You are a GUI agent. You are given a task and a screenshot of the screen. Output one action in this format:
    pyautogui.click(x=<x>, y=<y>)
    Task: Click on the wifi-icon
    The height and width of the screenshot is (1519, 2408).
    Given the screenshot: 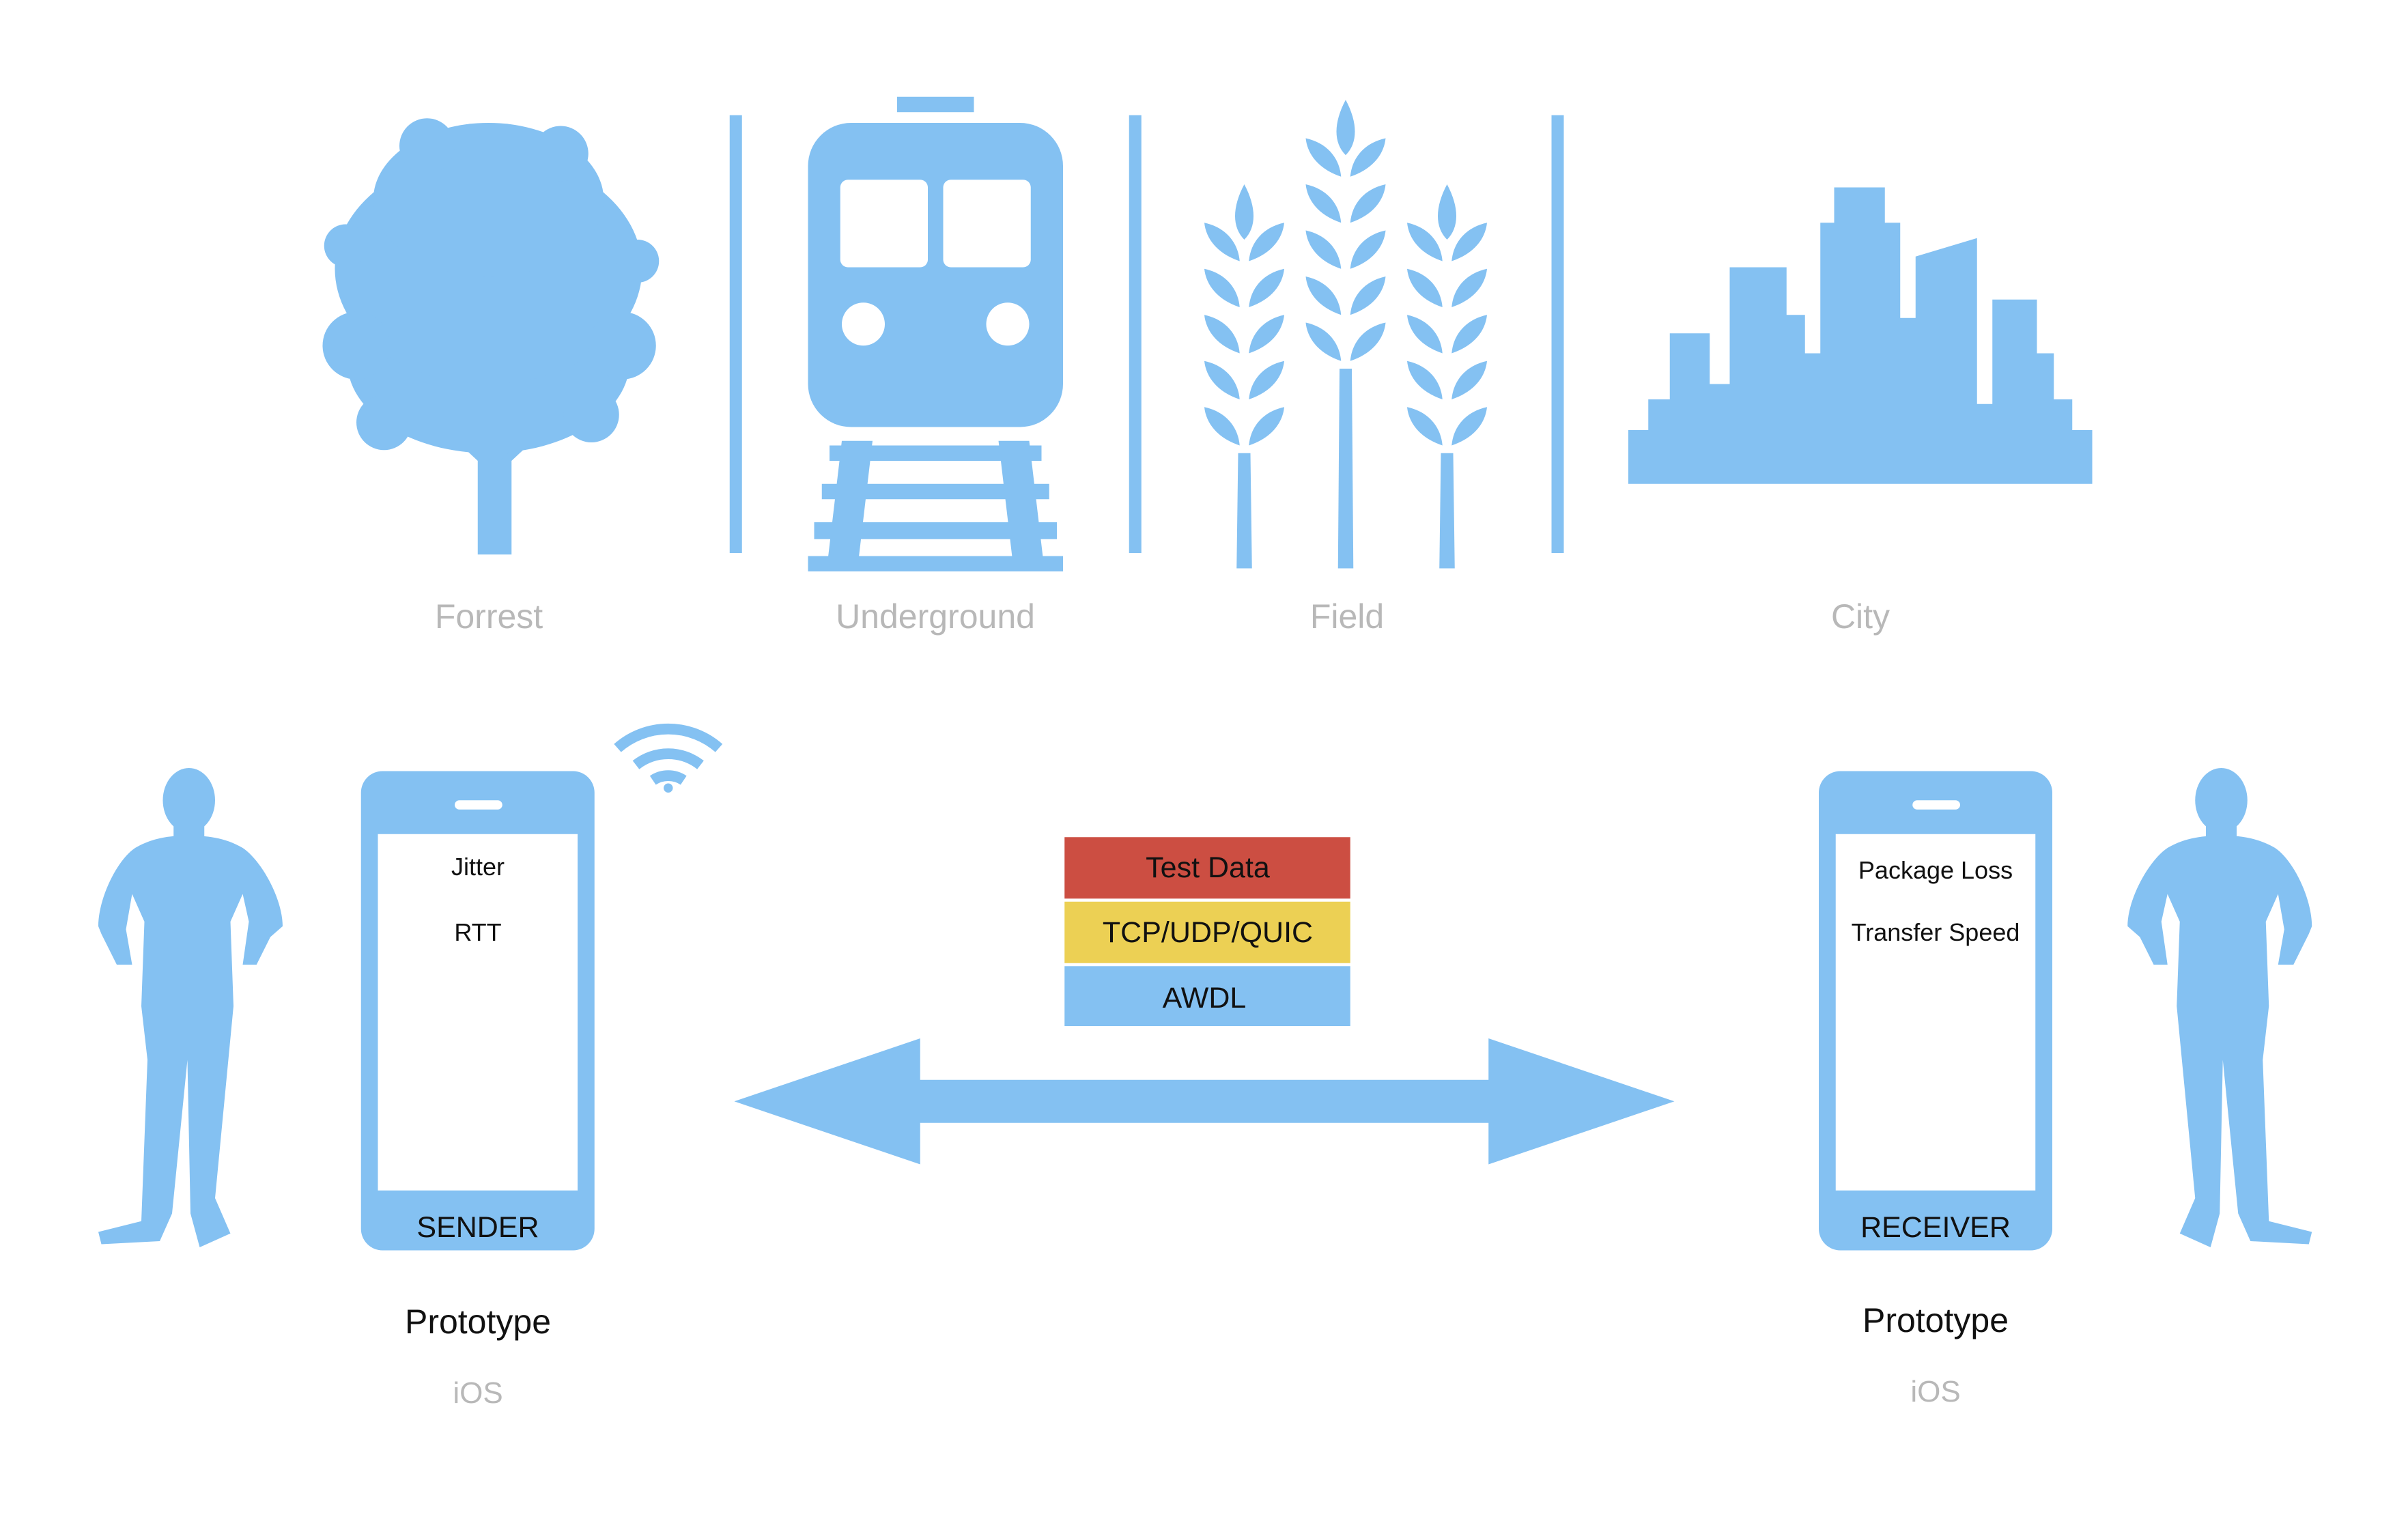 What is the action you would take?
    pyautogui.click(x=668, y=758)
    